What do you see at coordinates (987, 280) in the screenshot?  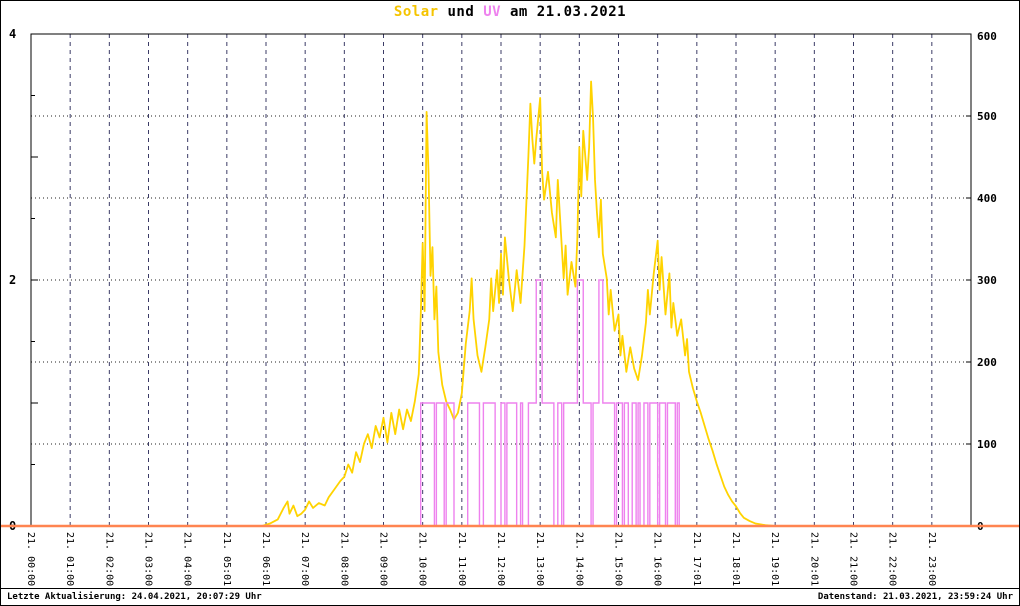 I see `right-axis-label: 300` at bounding box center [987, 280].